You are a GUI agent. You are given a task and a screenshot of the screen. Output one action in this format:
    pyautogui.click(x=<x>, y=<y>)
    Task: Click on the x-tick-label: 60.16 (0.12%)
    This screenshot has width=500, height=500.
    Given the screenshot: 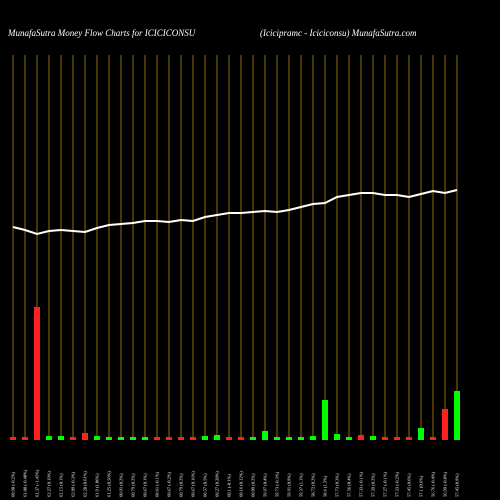 What is the action you would take?
    pyautogui.click(x=241, y=484)
    